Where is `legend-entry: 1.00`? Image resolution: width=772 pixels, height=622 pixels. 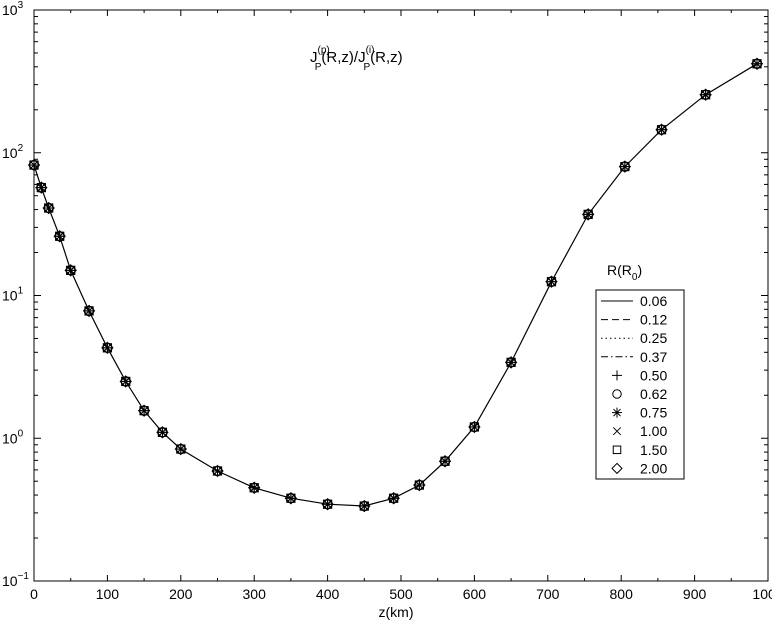 legend-entry: 1.00 is located at coordinates (639, 431).